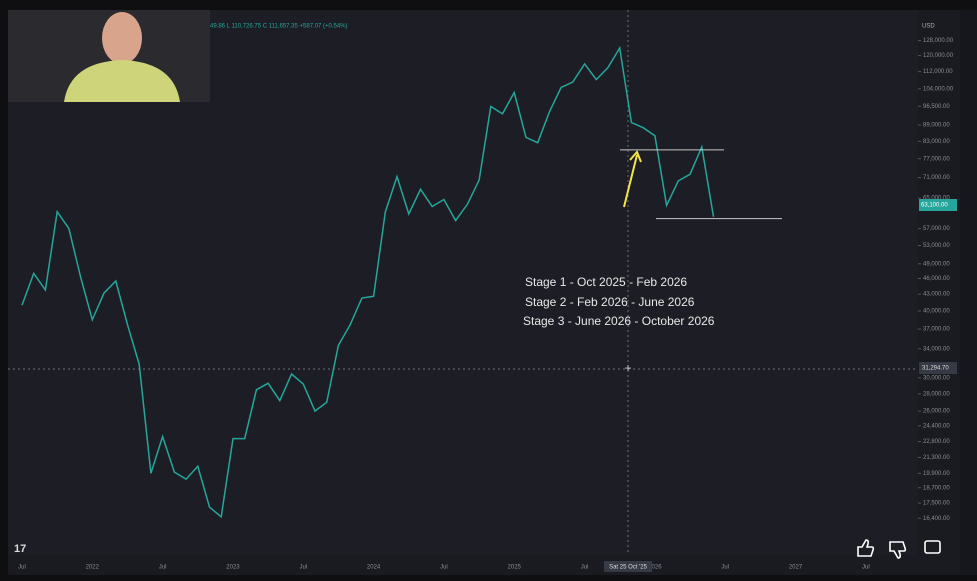 The width and height of the screenshot is (977, 581). What do you see at coordinates (936, 412) in the screenshot?
I see `y-tick-label: 26,000.00` at bounding box center [936, 412].